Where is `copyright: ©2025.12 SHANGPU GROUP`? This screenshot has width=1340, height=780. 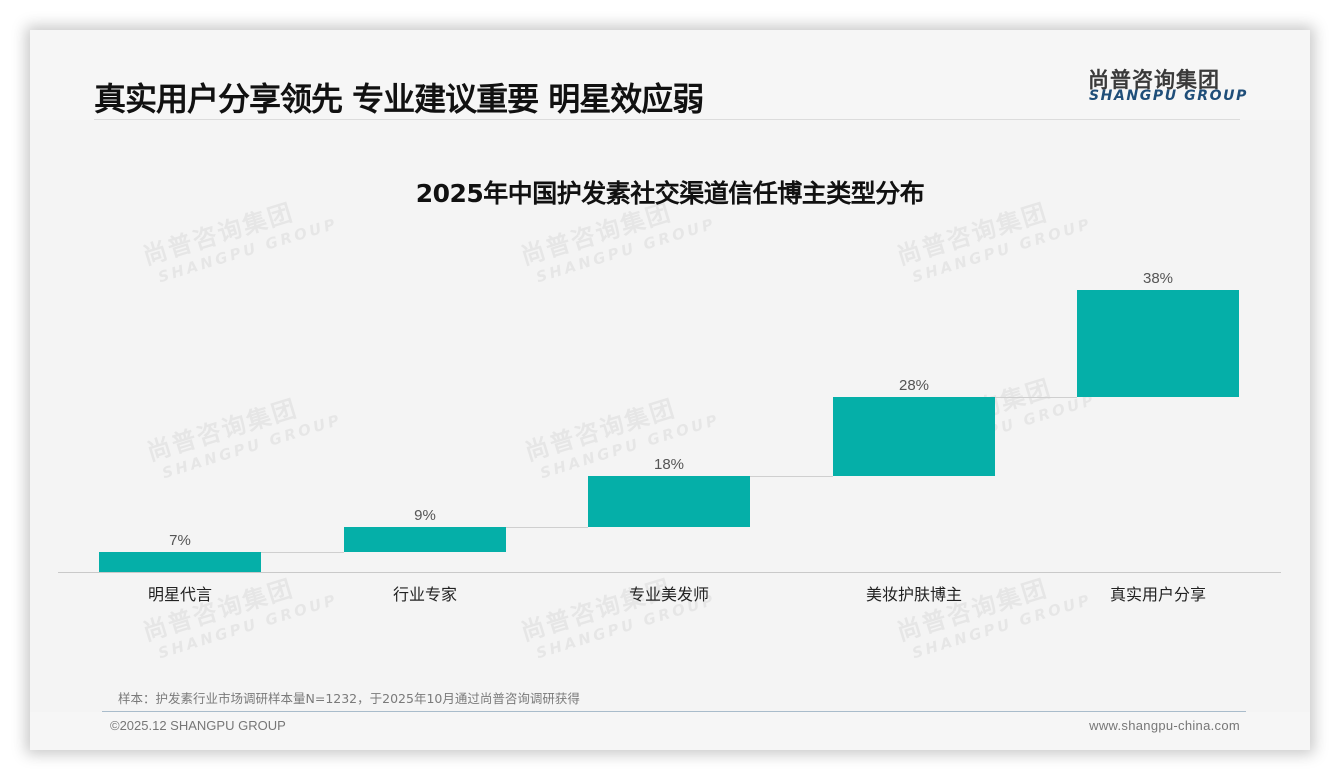 copyright: ©2025.12 SHANGPU GROUP is located at coordinates (198, 725).